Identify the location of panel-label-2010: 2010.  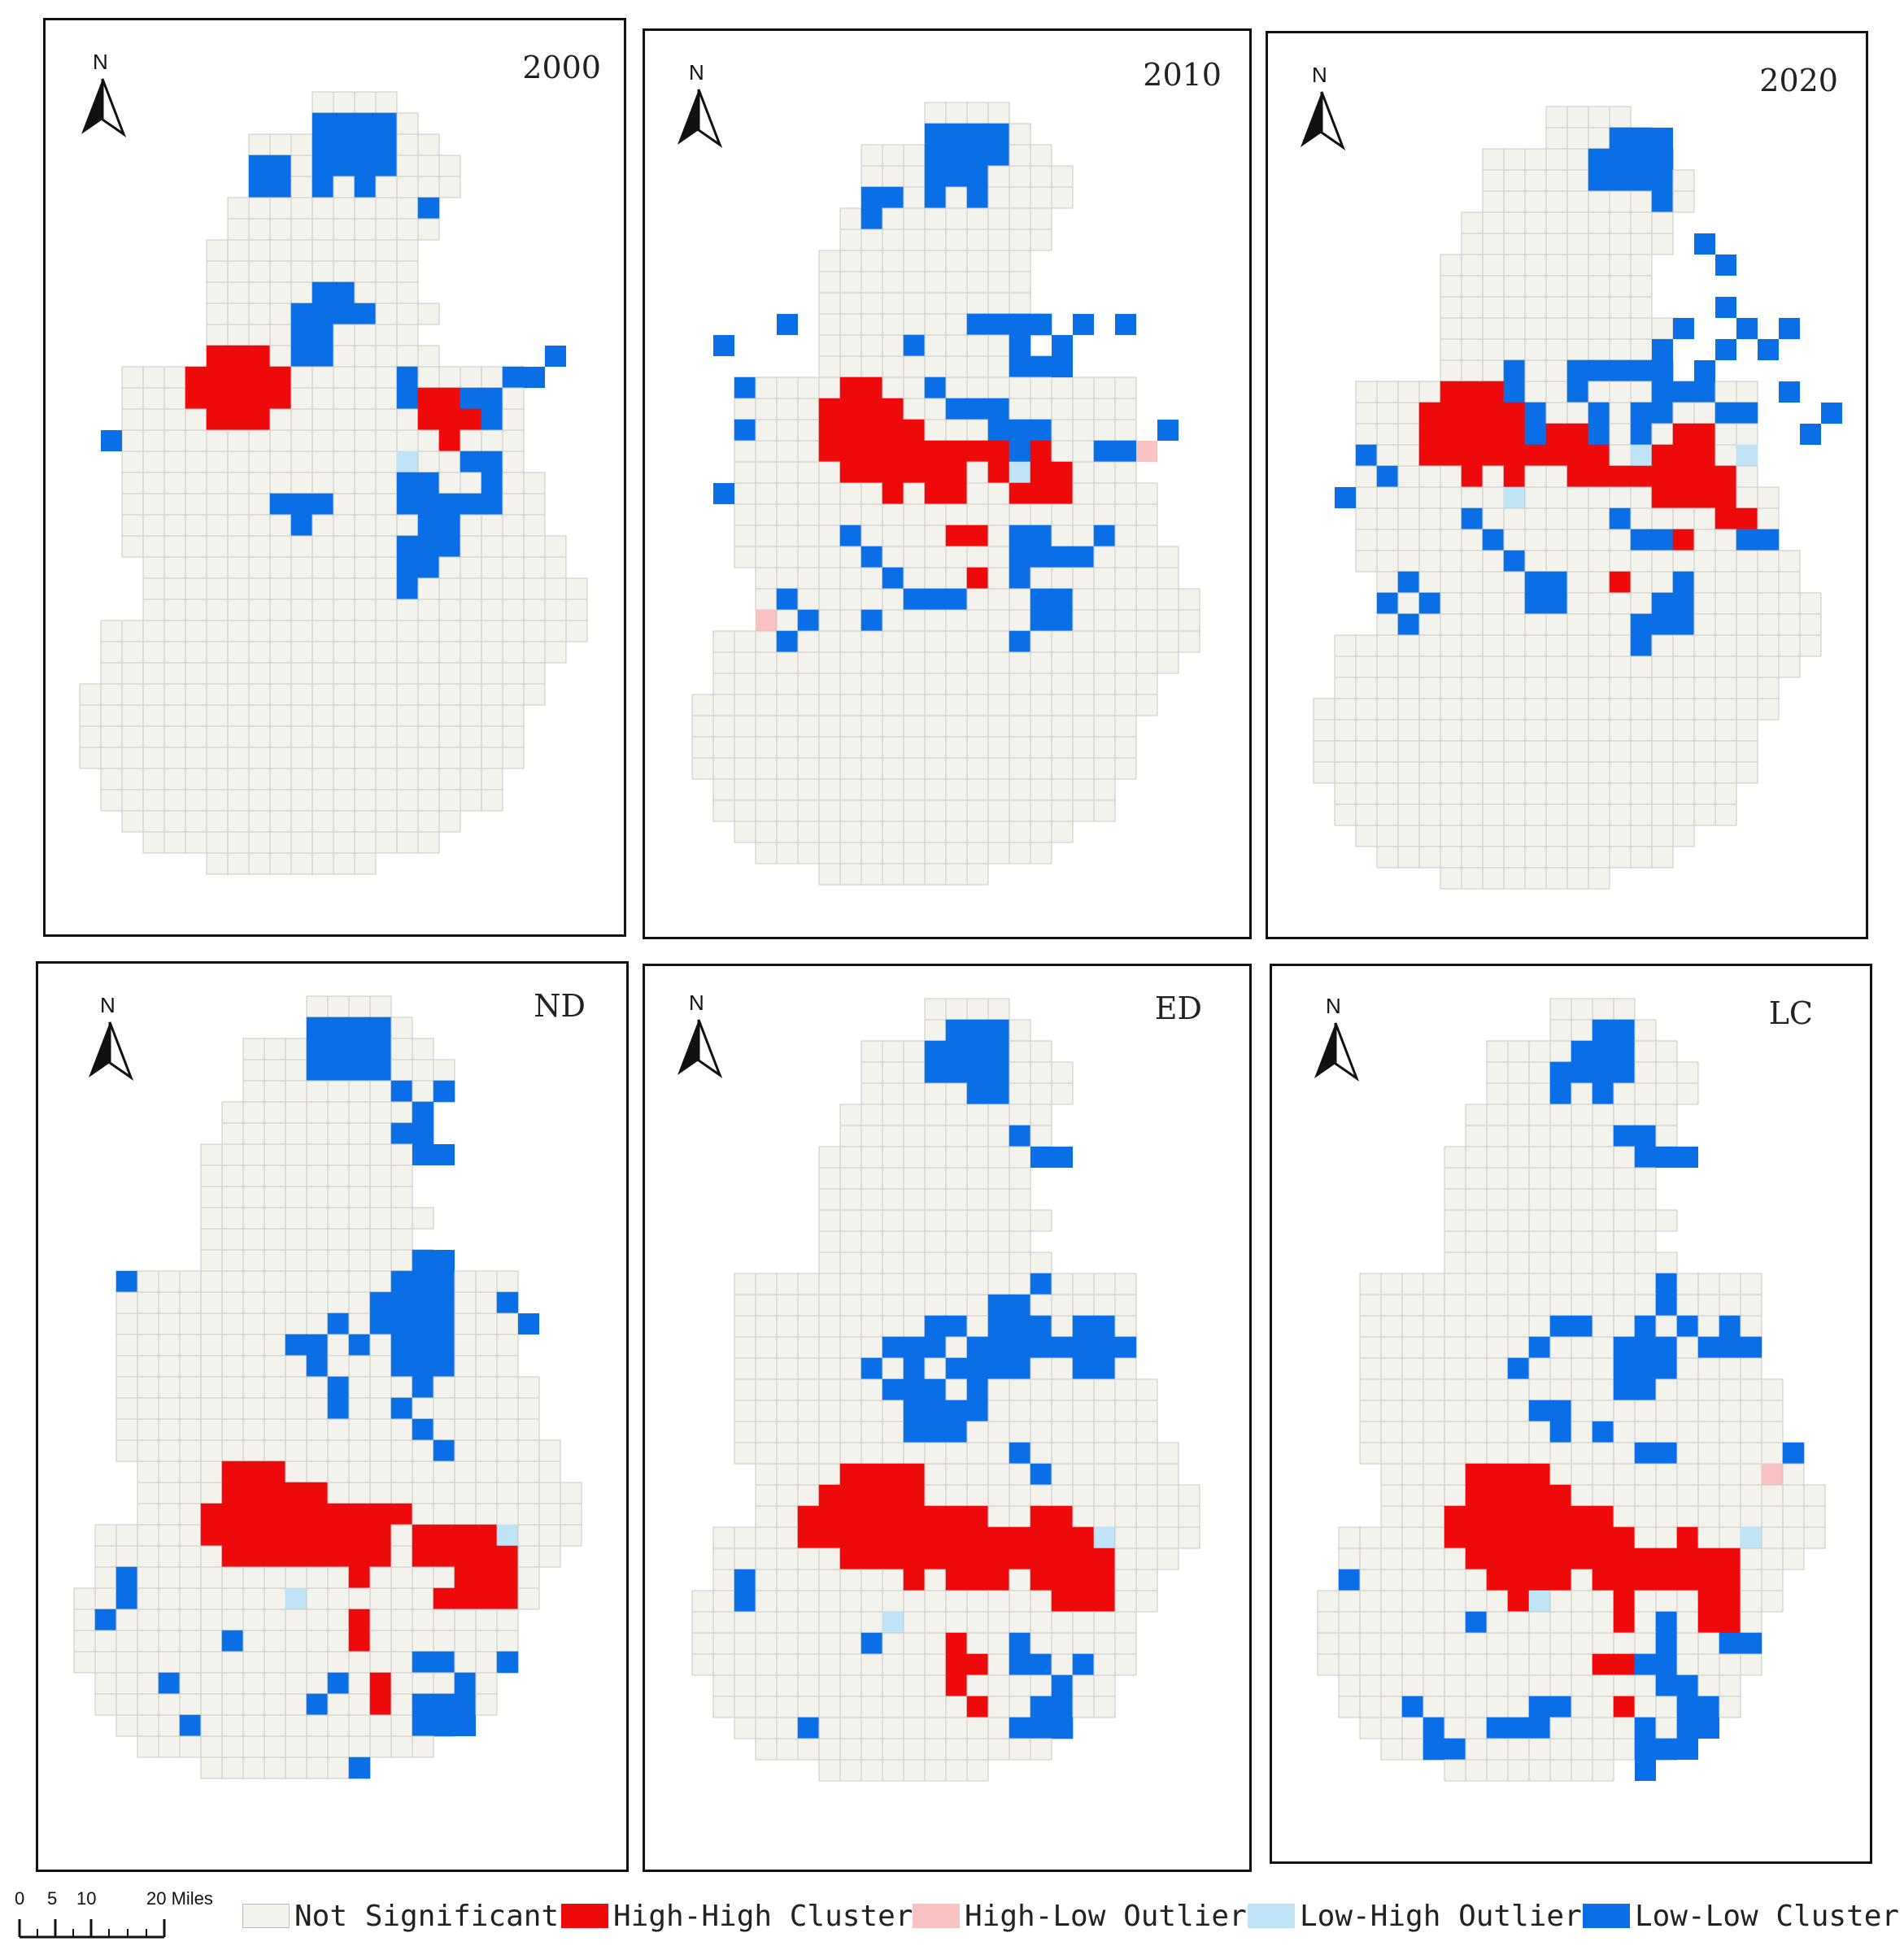
(1182, 75).